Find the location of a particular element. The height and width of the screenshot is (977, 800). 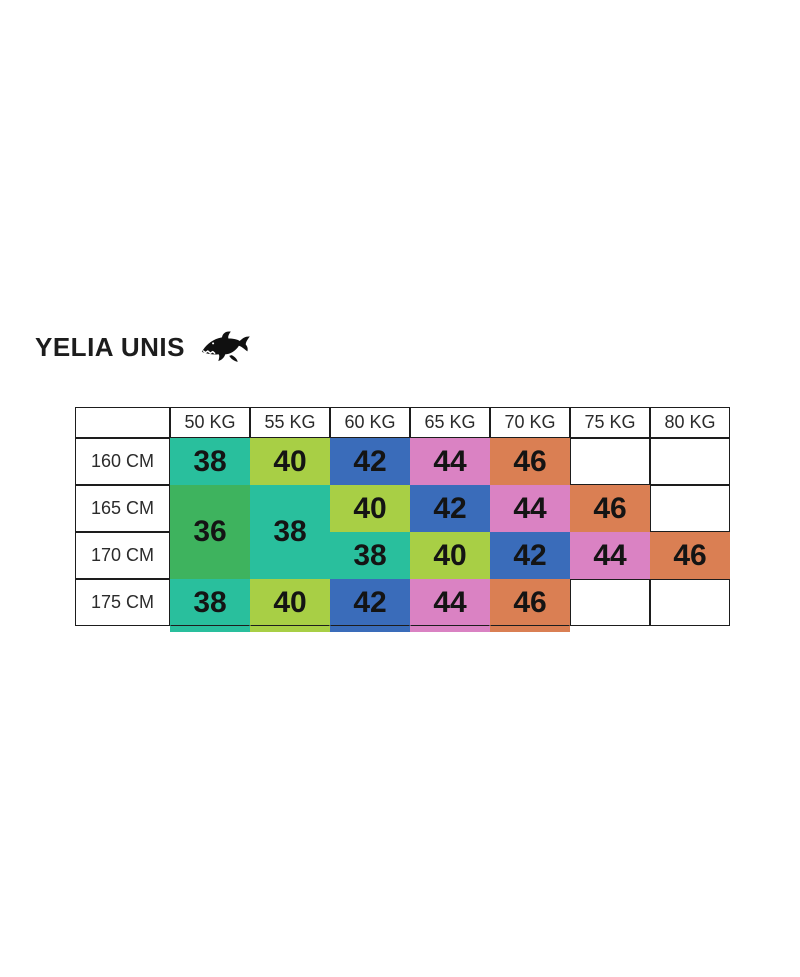

weight-header: 50 KG is located at coordinates (210, 422).